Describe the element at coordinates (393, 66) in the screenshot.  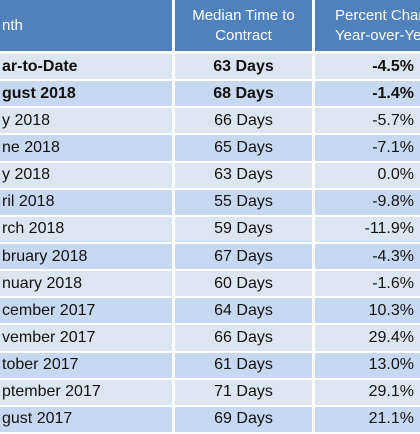
I see `cell-text: -4.5%` at that location.